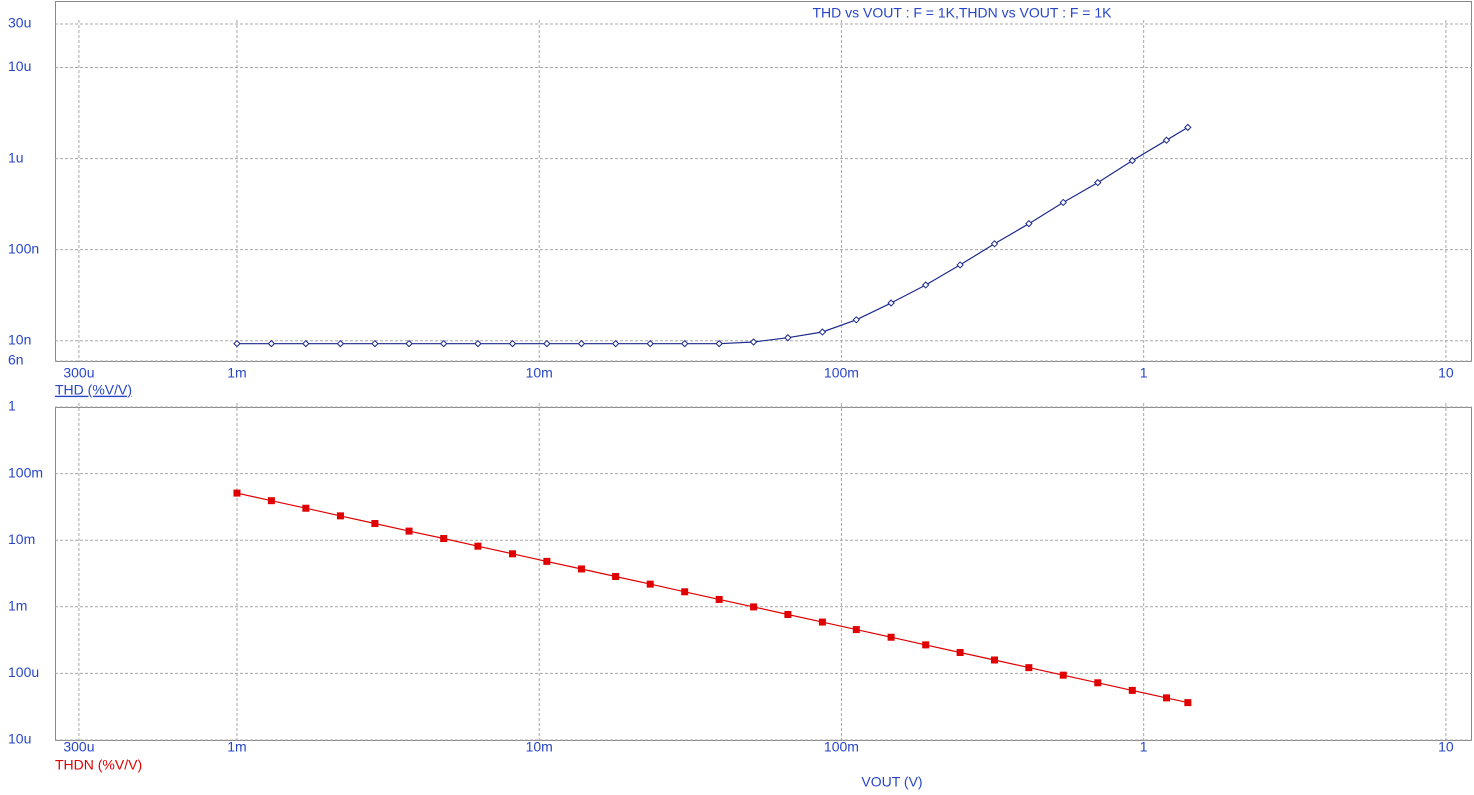 Image resolution: width=1474 pixels, height=795 pixels. Describe the element at coordinates (25, 472) in the screenshot. I see `y-tick-label: 100m` at that location.